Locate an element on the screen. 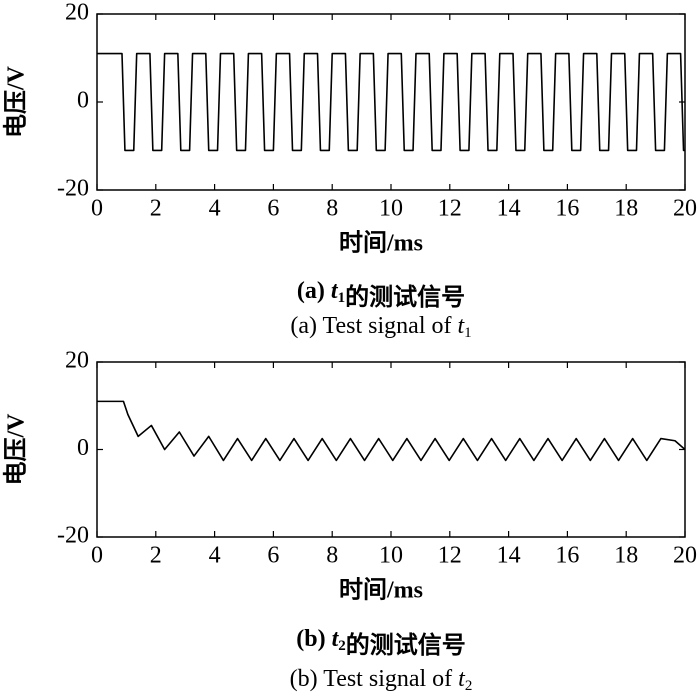 This screenshot has width=700, height=695. caption: (a) t1的测试信号 is located at coordinates (381, 294).